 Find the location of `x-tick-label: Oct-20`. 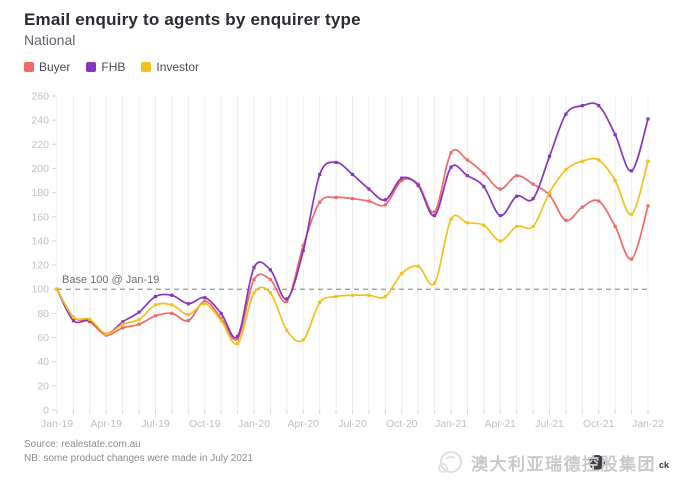

x-tick-label: Oct-20 is located at coordinates (402, 424).